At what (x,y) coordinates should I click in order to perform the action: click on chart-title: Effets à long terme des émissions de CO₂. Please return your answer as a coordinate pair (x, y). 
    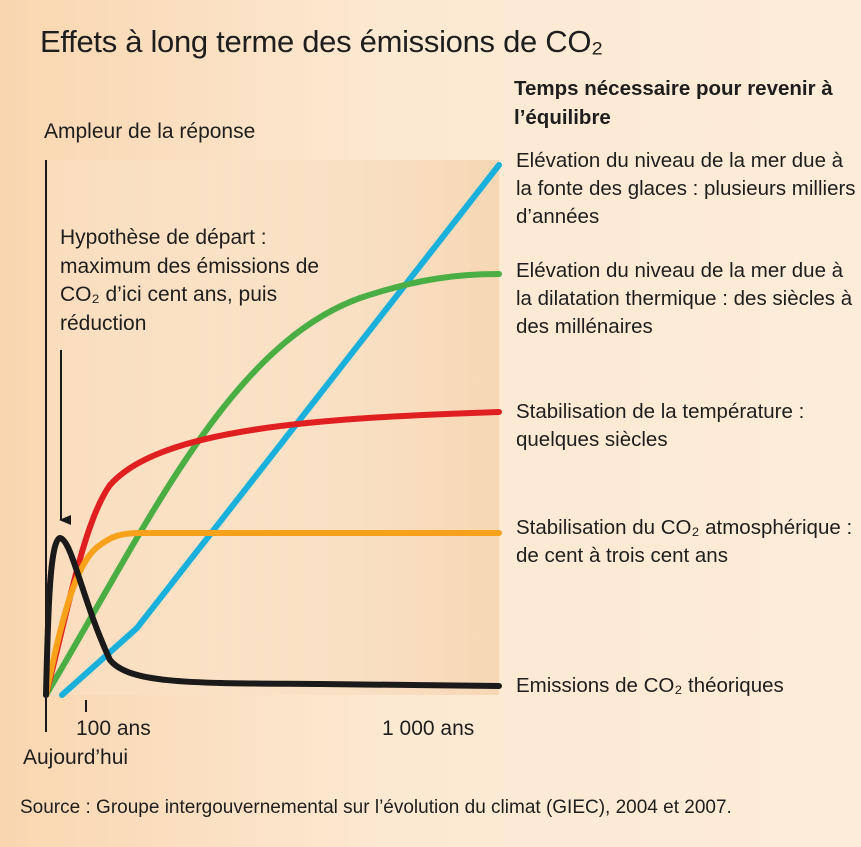
    Looking at the image, I should click on (321, 41).